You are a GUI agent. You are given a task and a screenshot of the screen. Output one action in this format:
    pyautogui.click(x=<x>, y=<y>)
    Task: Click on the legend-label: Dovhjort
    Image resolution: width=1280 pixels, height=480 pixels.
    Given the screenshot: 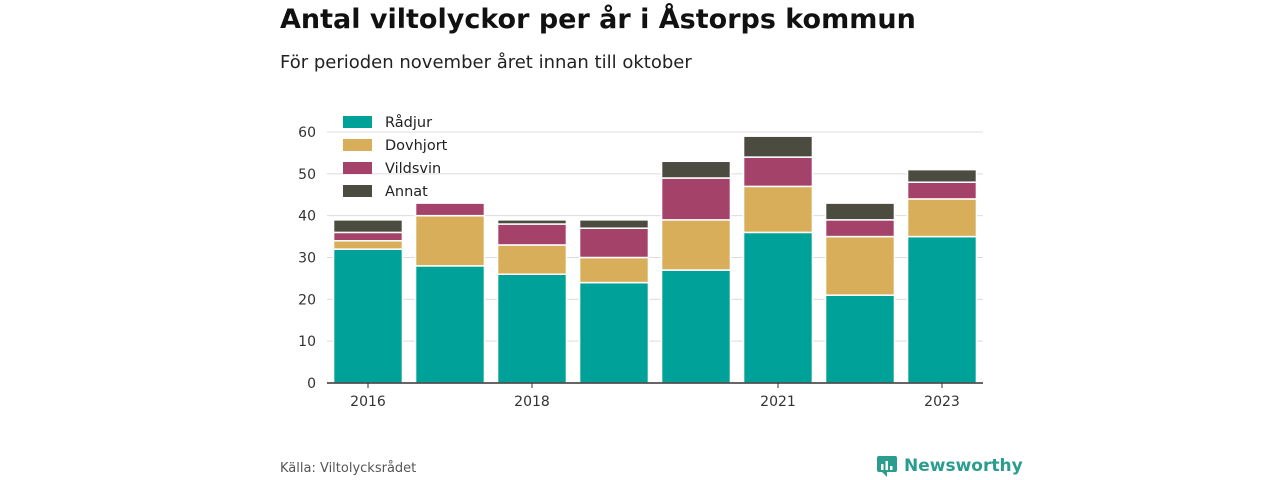 What is the action you would take?
    pyautogui.click(x=416, y=146)
    